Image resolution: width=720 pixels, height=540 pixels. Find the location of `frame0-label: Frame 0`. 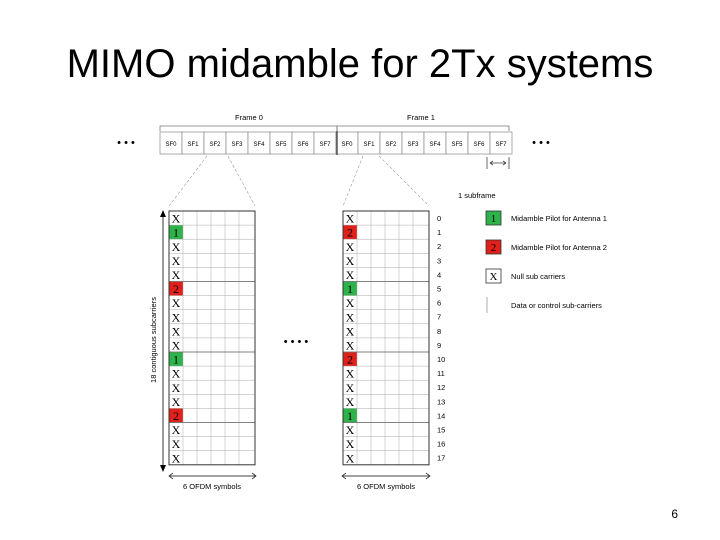

frame0-label: Frame 0 is located at coordinates (249, 117).